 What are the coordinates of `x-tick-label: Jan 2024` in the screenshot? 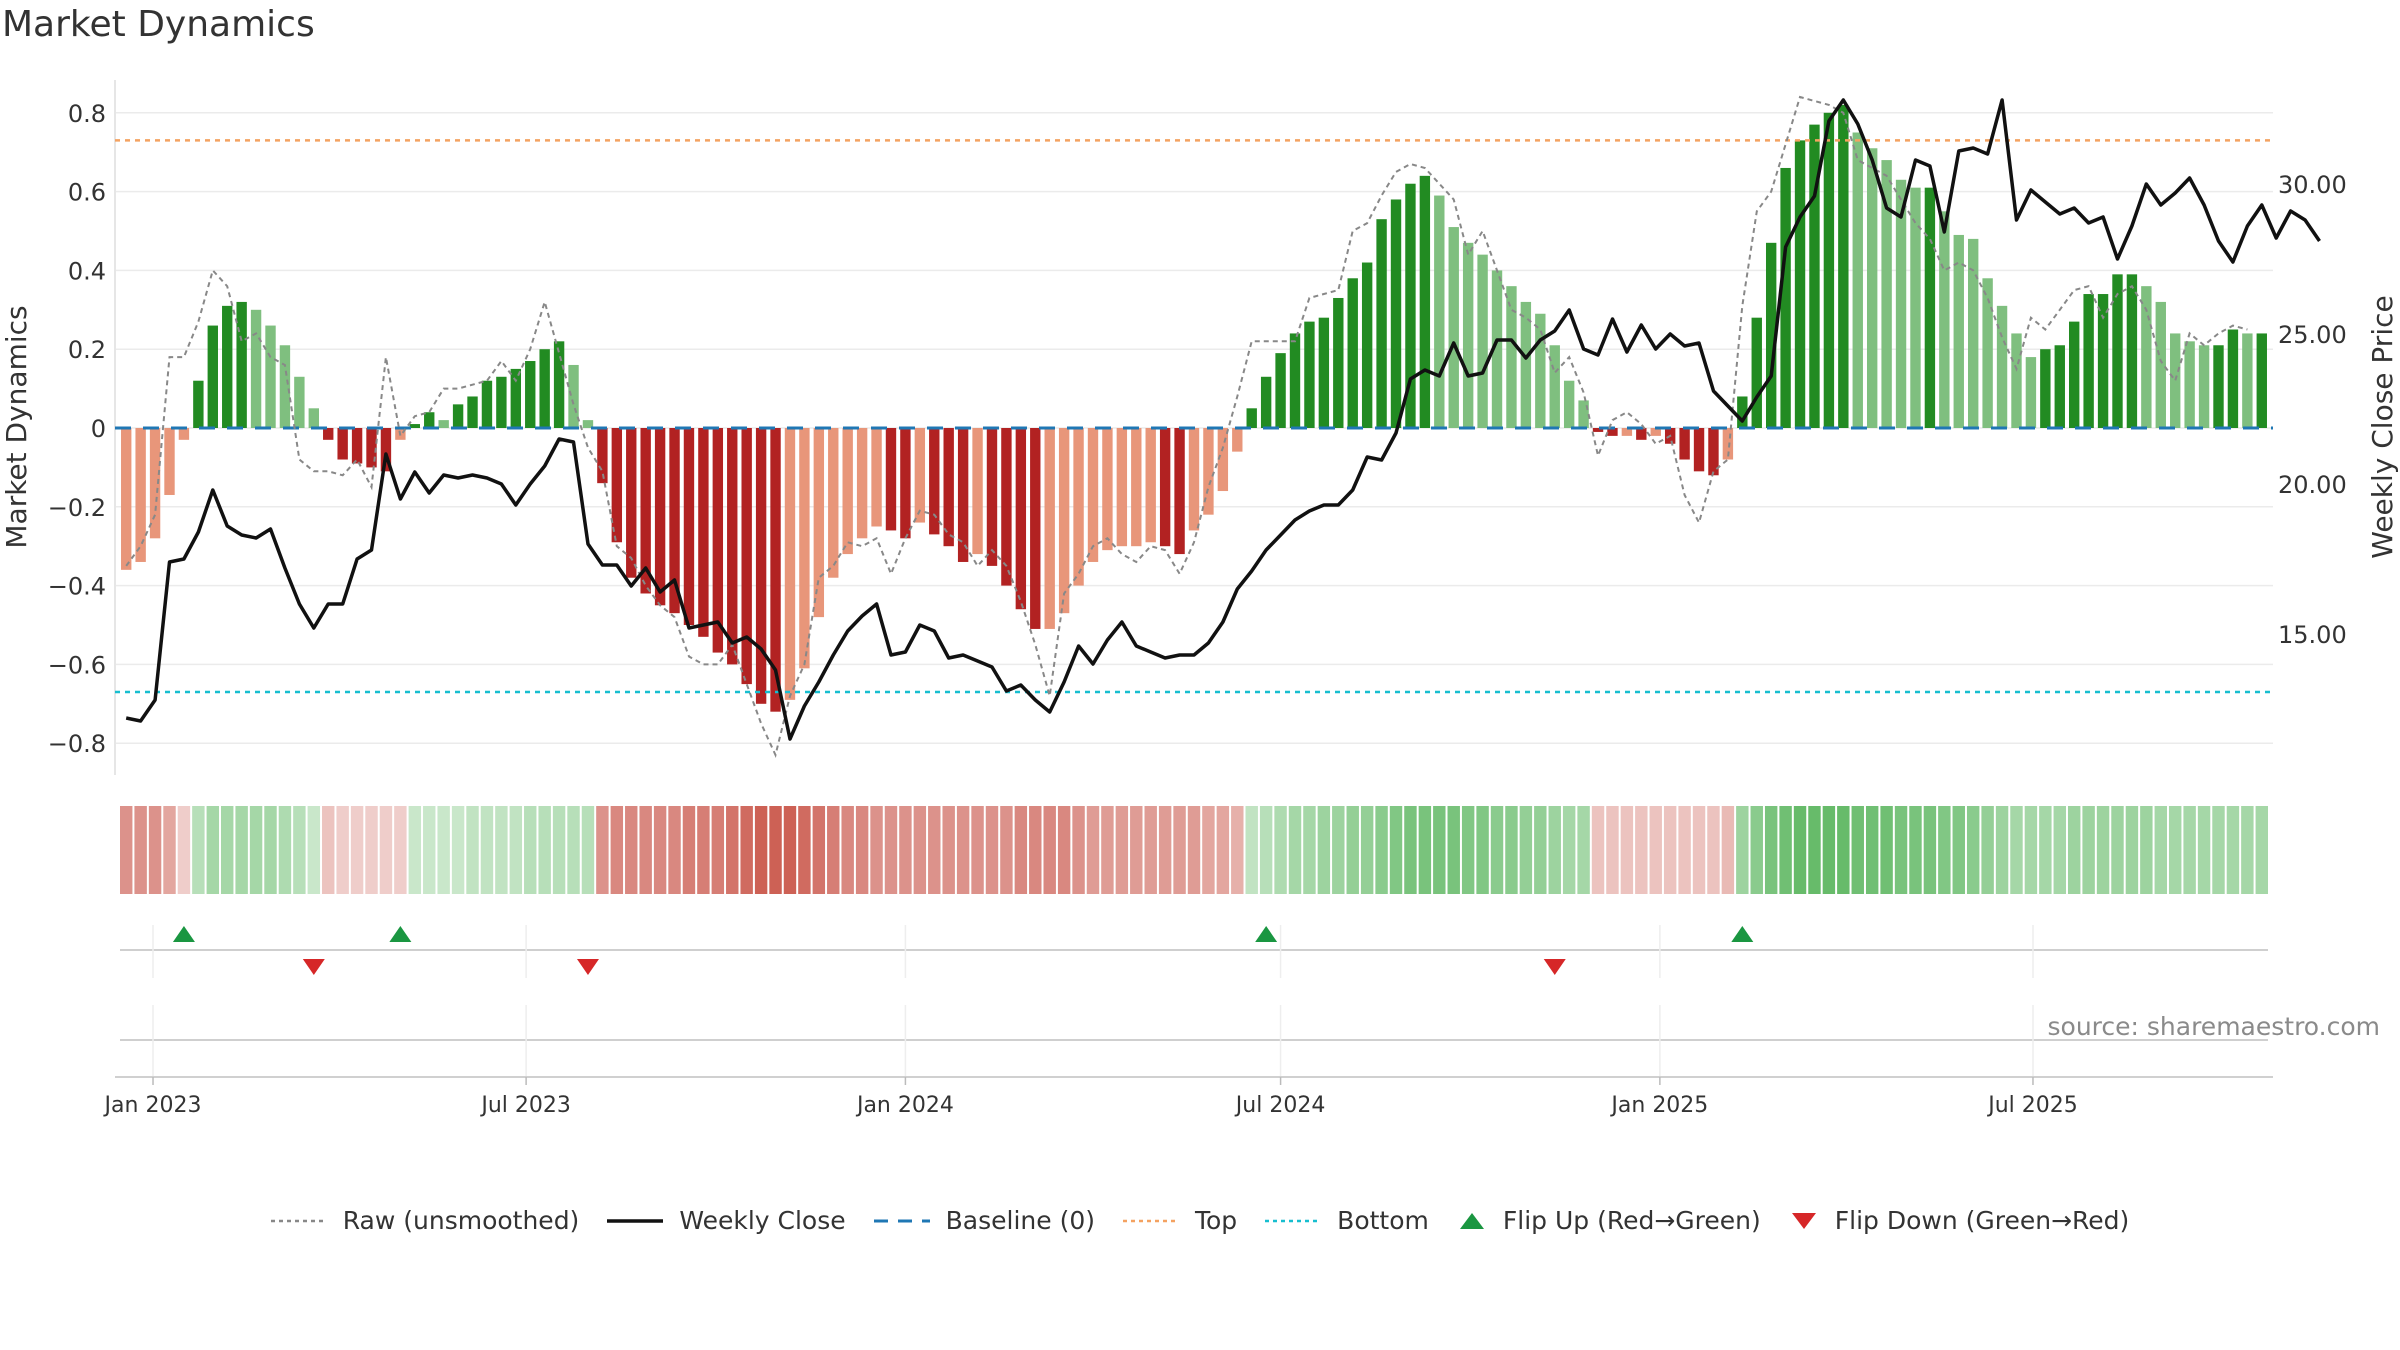 It's located at (904, 1105).